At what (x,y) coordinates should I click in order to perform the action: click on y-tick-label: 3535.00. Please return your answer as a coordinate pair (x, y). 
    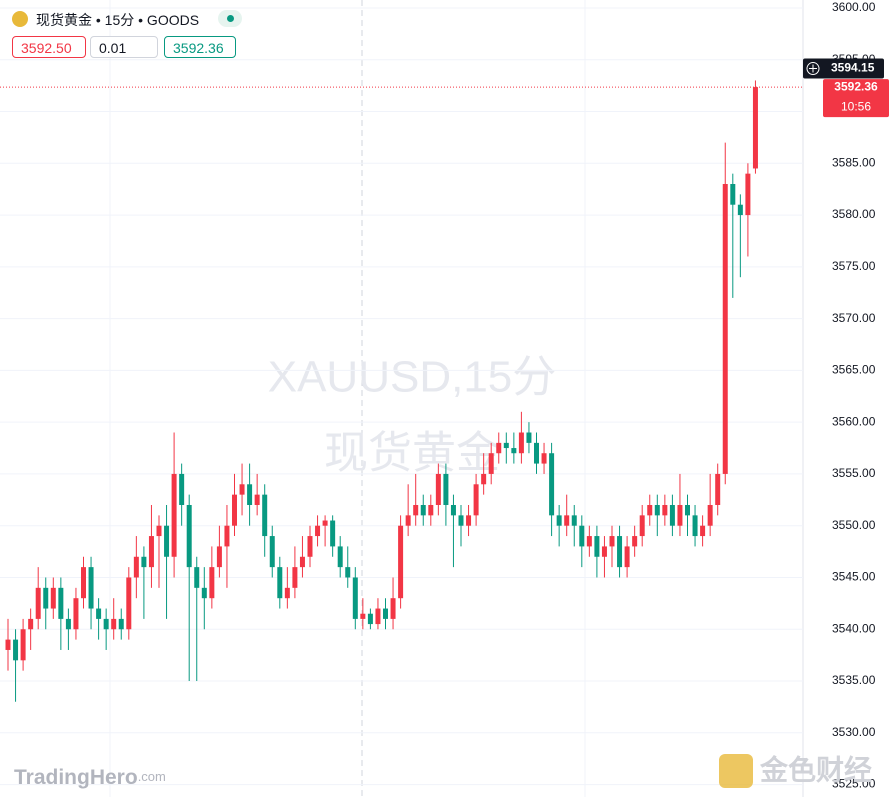
    Looking at the image, I should click on (854, 680).